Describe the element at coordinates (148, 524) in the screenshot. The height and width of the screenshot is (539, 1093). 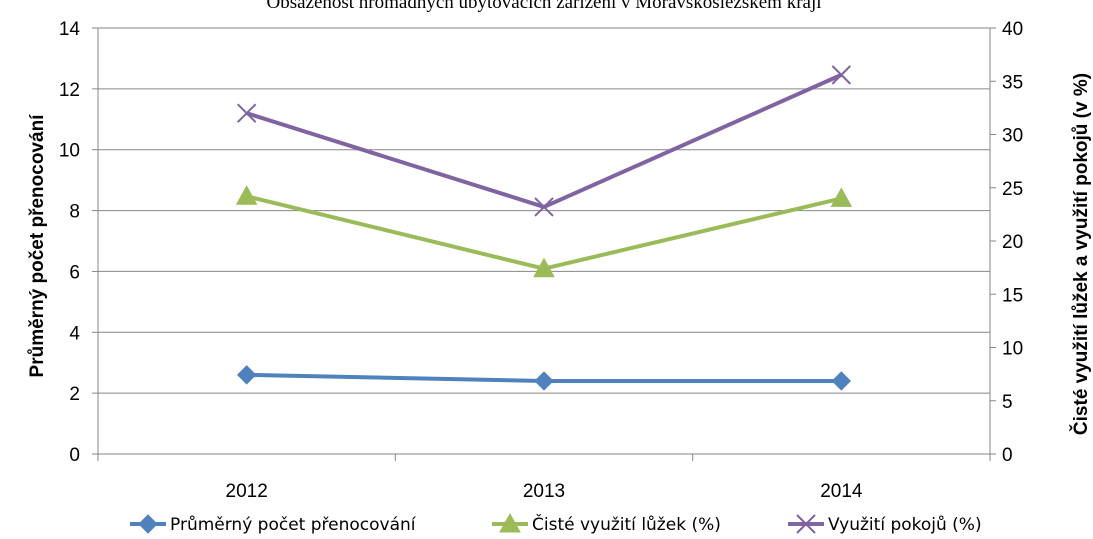
I see `legend-diamond-marker` at that location.